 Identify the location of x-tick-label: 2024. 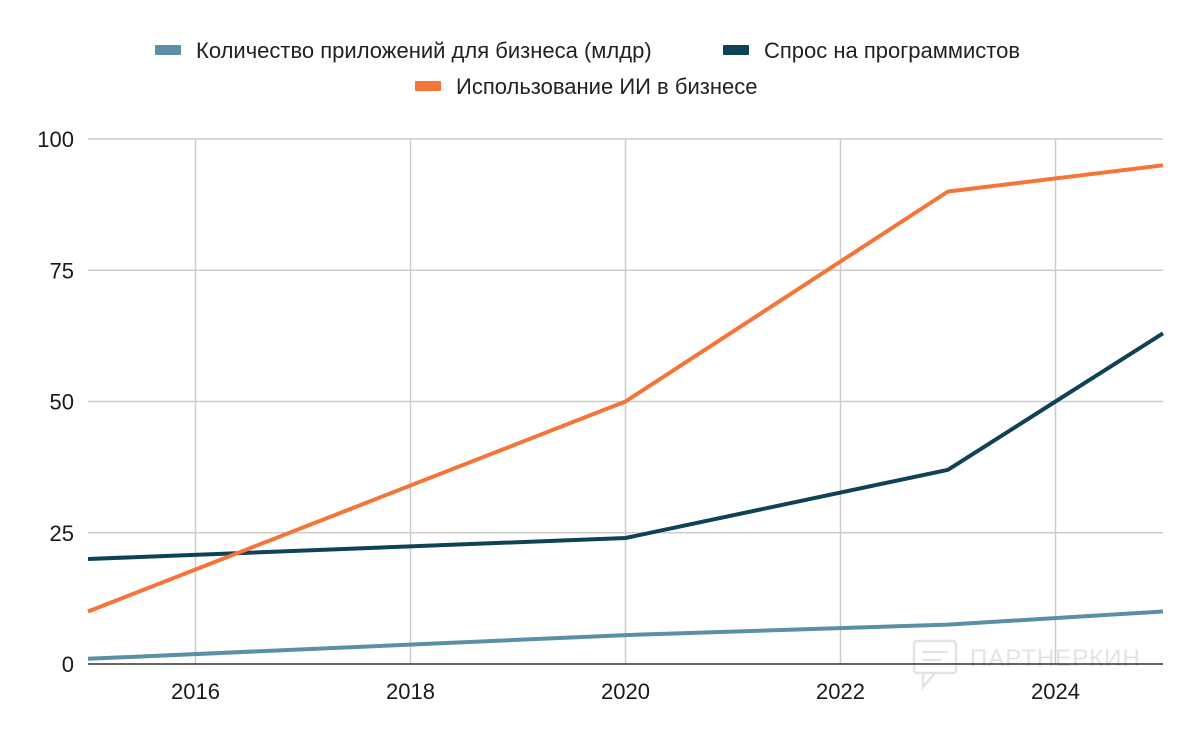
(1055, 691).